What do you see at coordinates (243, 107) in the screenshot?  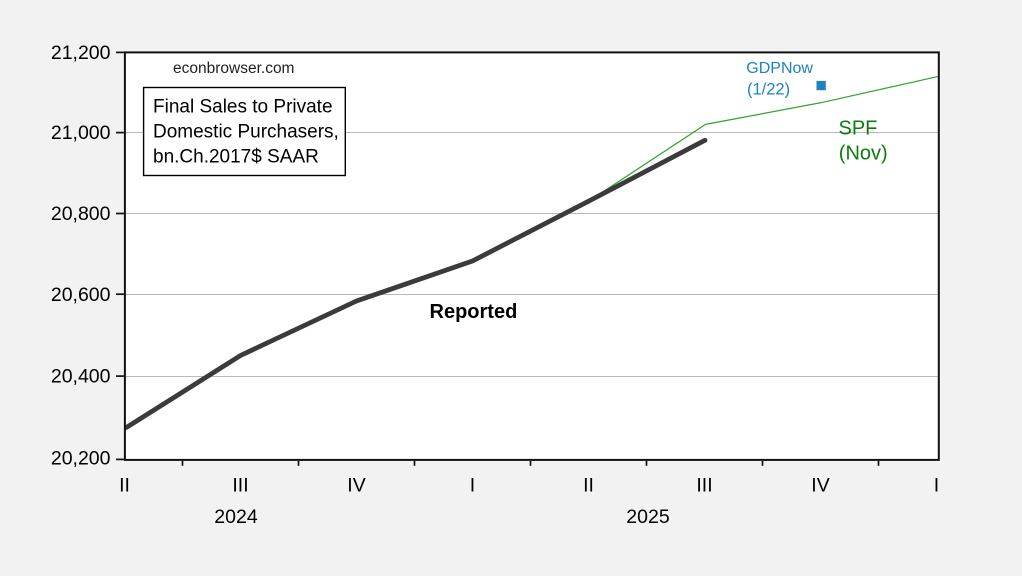 I see `svg-text: Final Sales to Private` at bounding box center [243, 107].